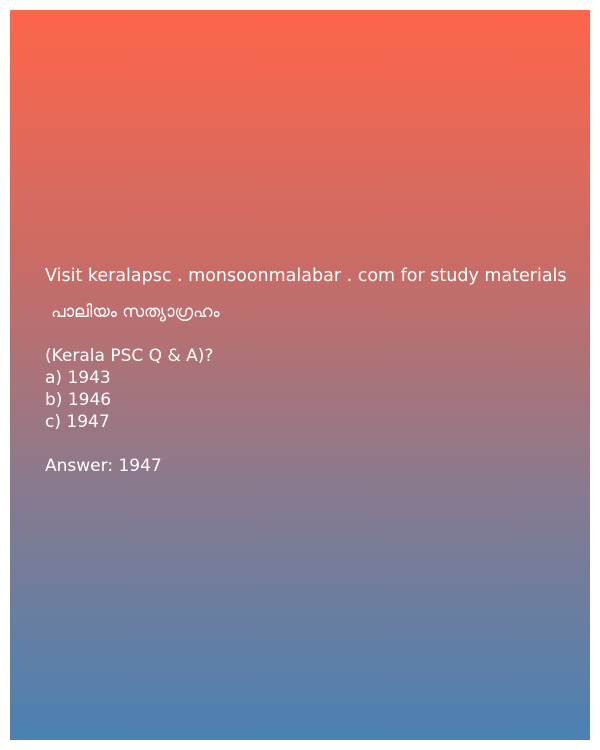  I want to click on option-a: a) 1943, so click(78, 378).